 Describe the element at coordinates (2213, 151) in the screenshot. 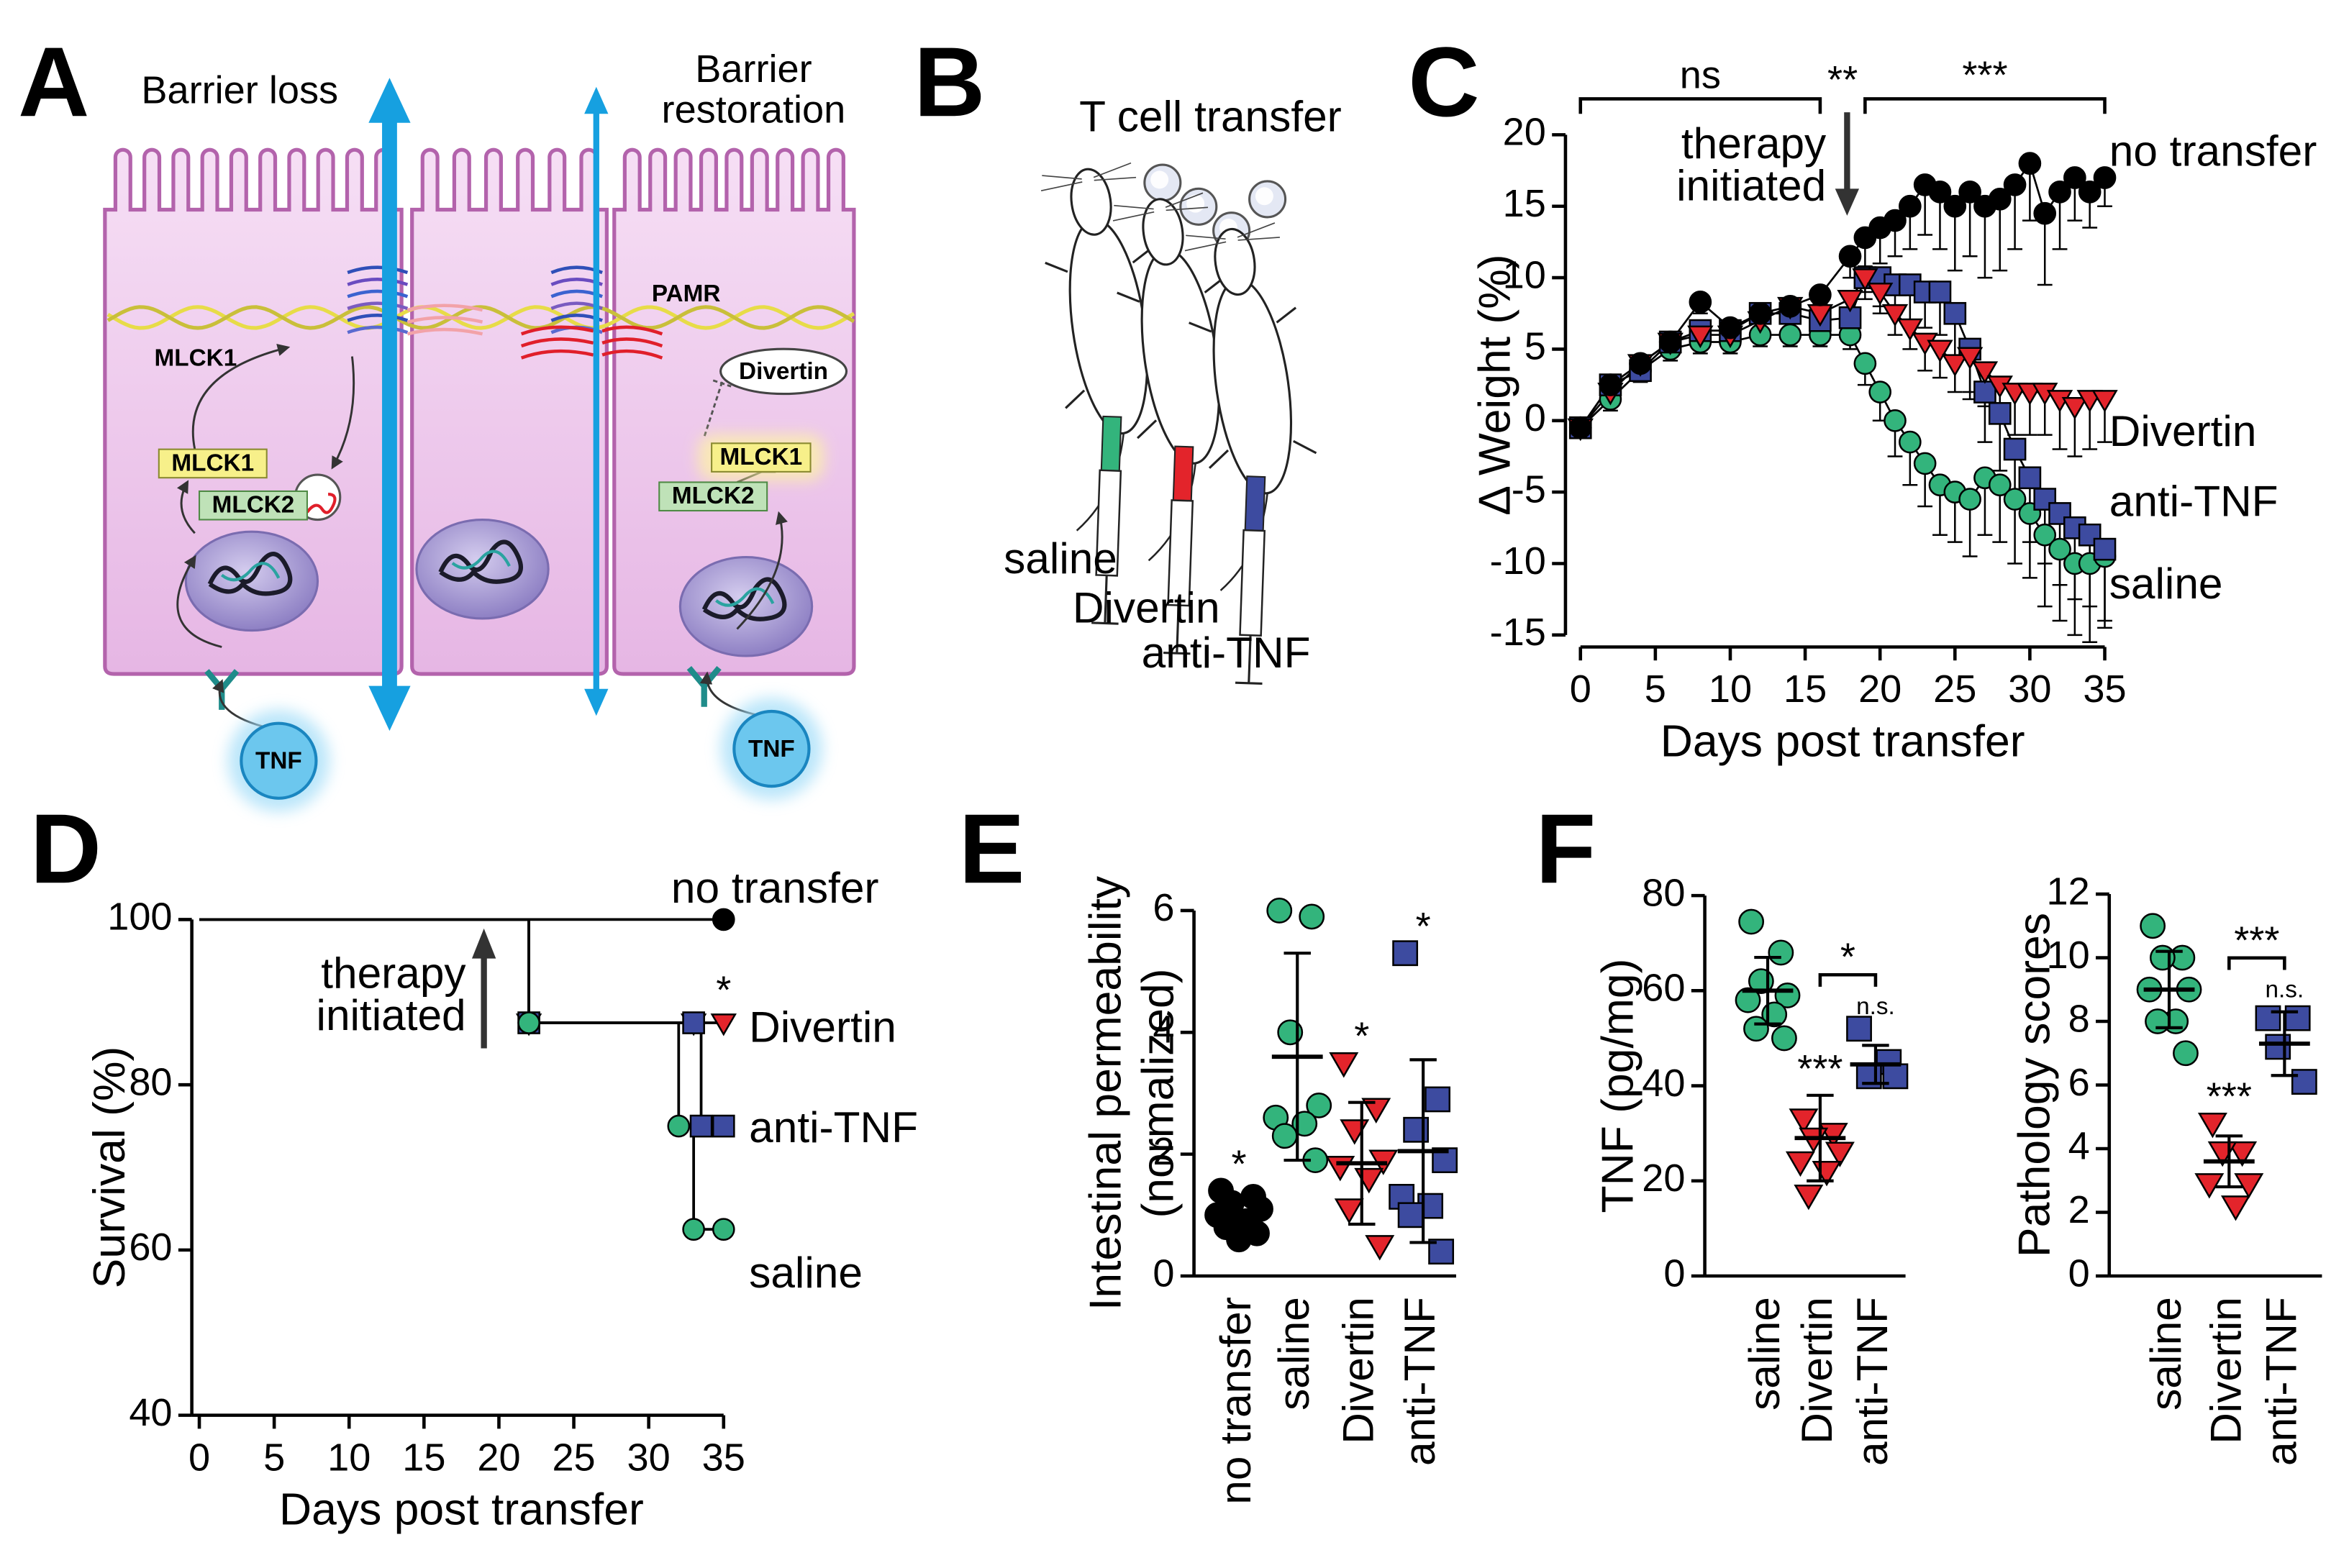

I see `legend-label: no transfer` at that location.